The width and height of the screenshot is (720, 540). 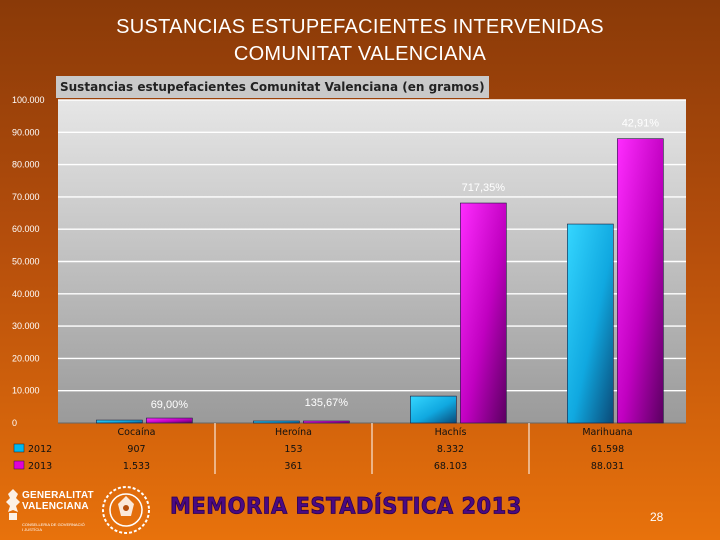 I want to click on y-tick-label: 40.000, so click(x=26, y=294).